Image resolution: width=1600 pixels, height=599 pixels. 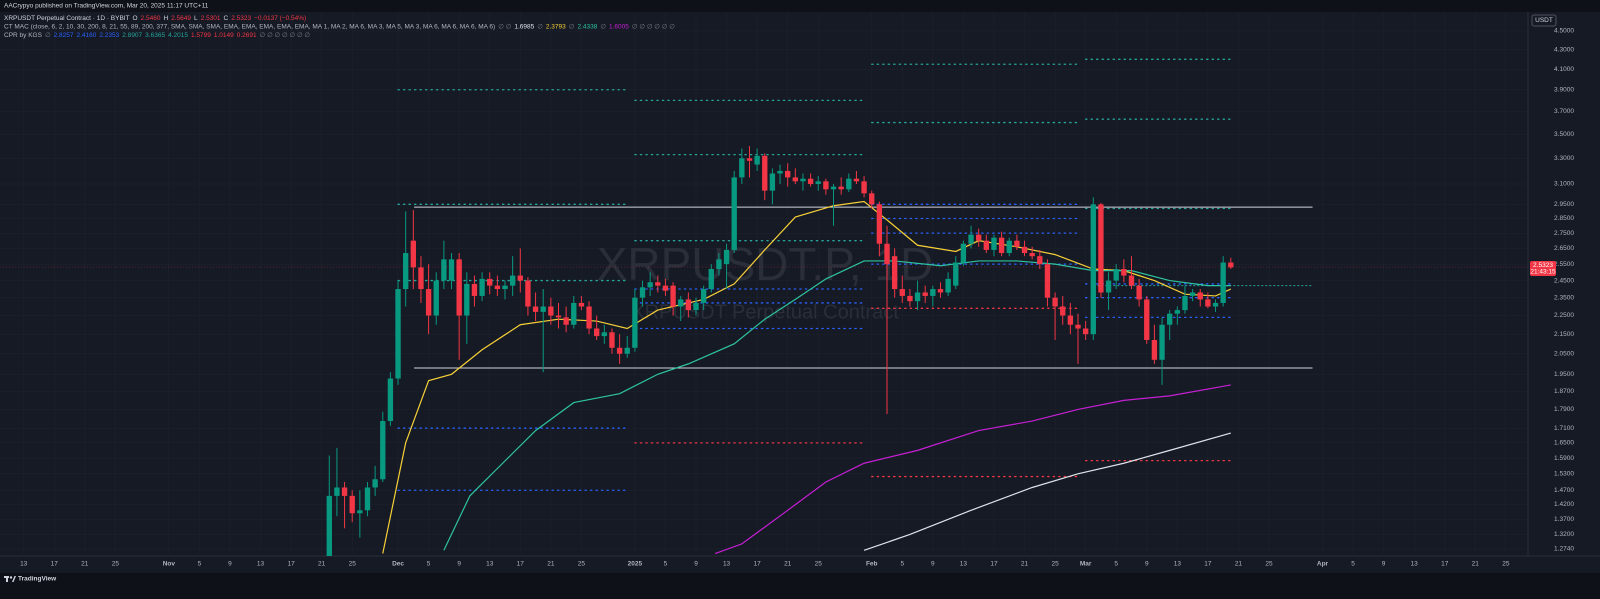 I want to click on y-tick-label: 1.7900, so click(x=1564, y=409).